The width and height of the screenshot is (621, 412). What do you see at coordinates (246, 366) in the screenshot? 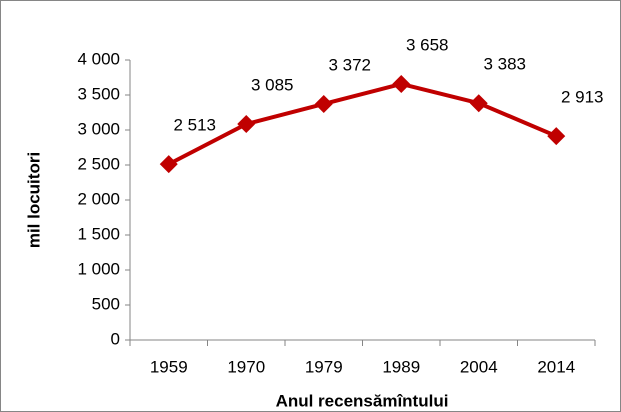
I see `x-tick-label: 1970` at bounding box center [246, 366].